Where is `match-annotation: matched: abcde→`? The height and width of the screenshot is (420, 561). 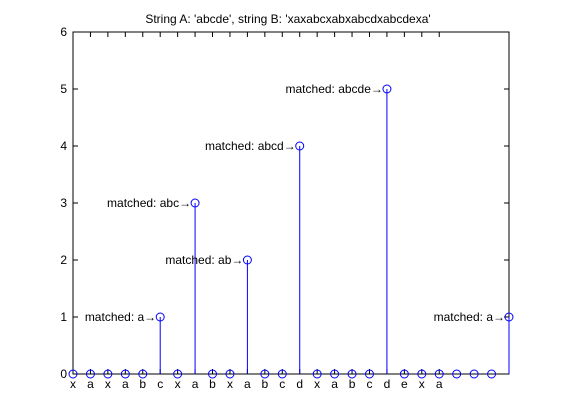
match-annotation: matched: abcde→ is located at coordinates (334, 89).